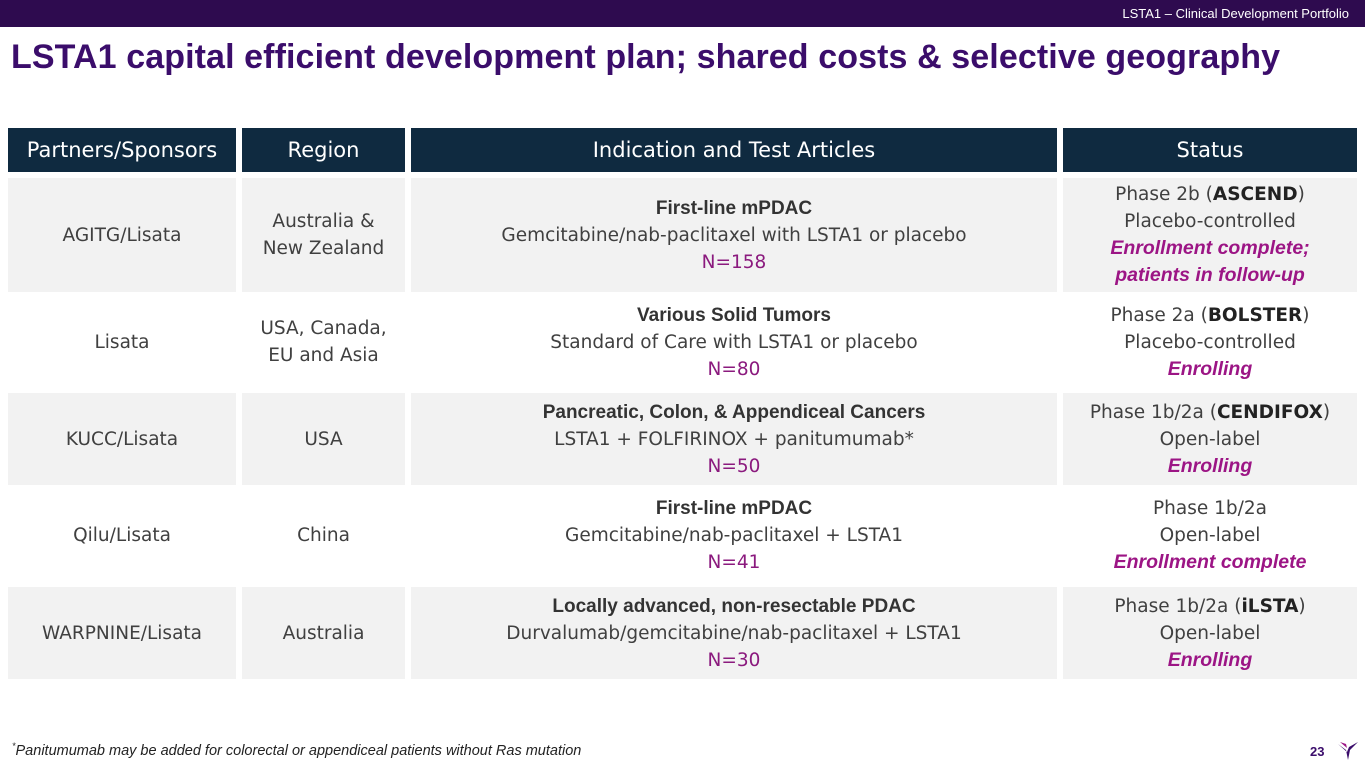  Describe the element at coordinates (734, 562) in the screenshot. I see `sample-size: N=41` at that location.